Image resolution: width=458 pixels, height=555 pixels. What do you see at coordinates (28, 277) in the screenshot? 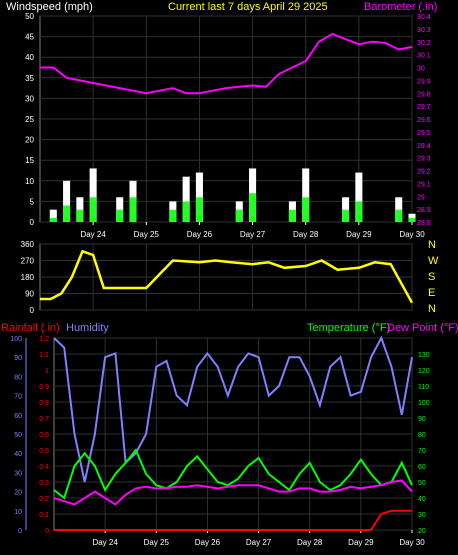
I see `direction-ytick-label: 180` at bounding box center [28, 277].